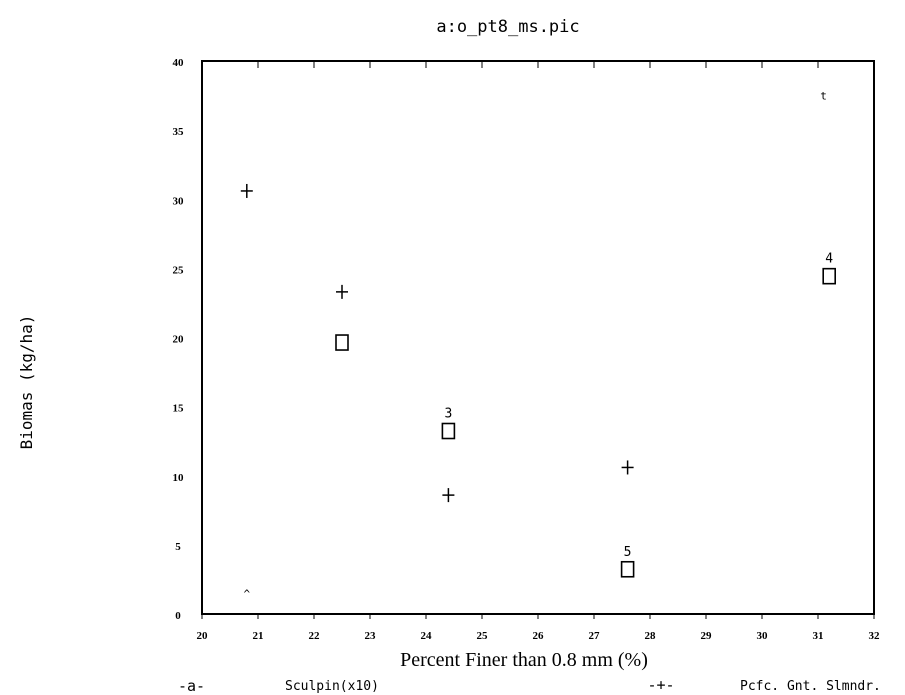 The height and width of the screenshot is (695, 905). What do you see at coordinates (178, 547) in the screenshot?
I see `y-tick-label: 5` at bounding box center [178, 547].